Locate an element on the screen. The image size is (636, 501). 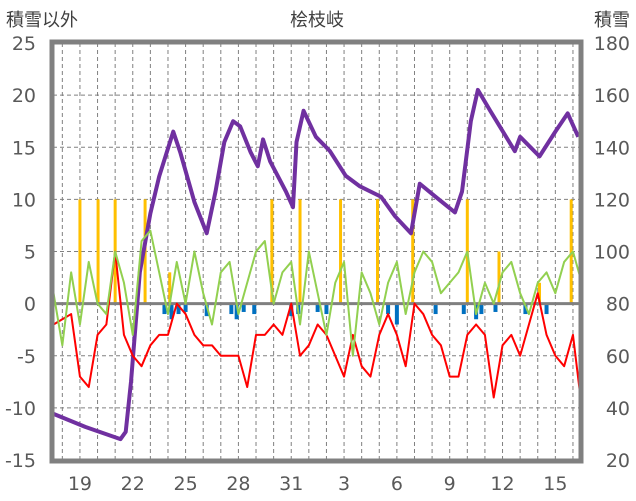
x-tick-label: 6 is located at coordinates (397, 484).